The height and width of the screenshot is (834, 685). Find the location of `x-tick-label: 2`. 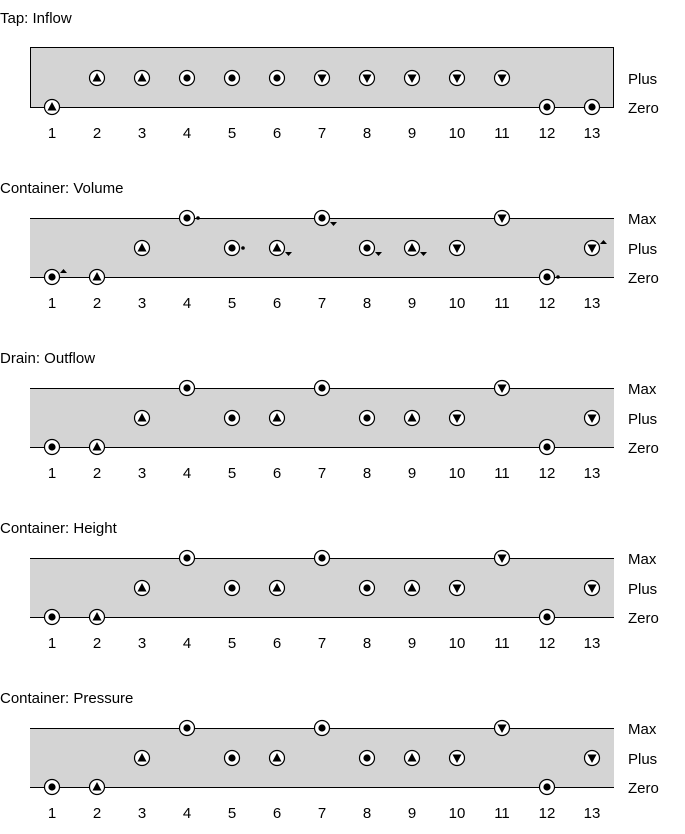

x-tick-label: 2 is located at coordinates (97, 473).